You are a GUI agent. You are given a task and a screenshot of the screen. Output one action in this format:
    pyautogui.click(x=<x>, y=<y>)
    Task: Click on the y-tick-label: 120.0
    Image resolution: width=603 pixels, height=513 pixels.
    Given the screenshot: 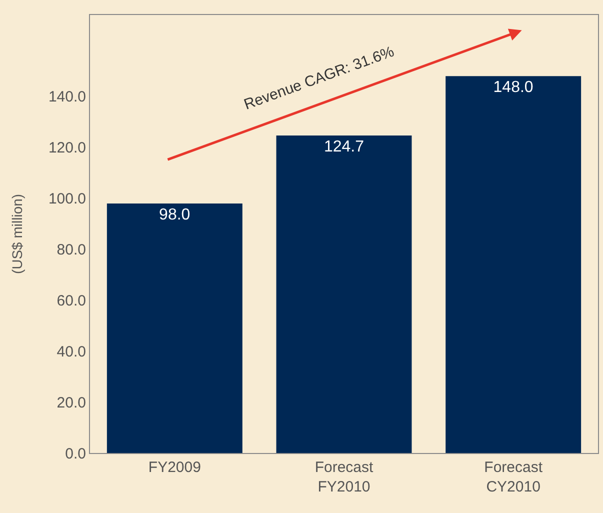 What is the action you would take?
    pyautogui.click(x=67, y=148)
    